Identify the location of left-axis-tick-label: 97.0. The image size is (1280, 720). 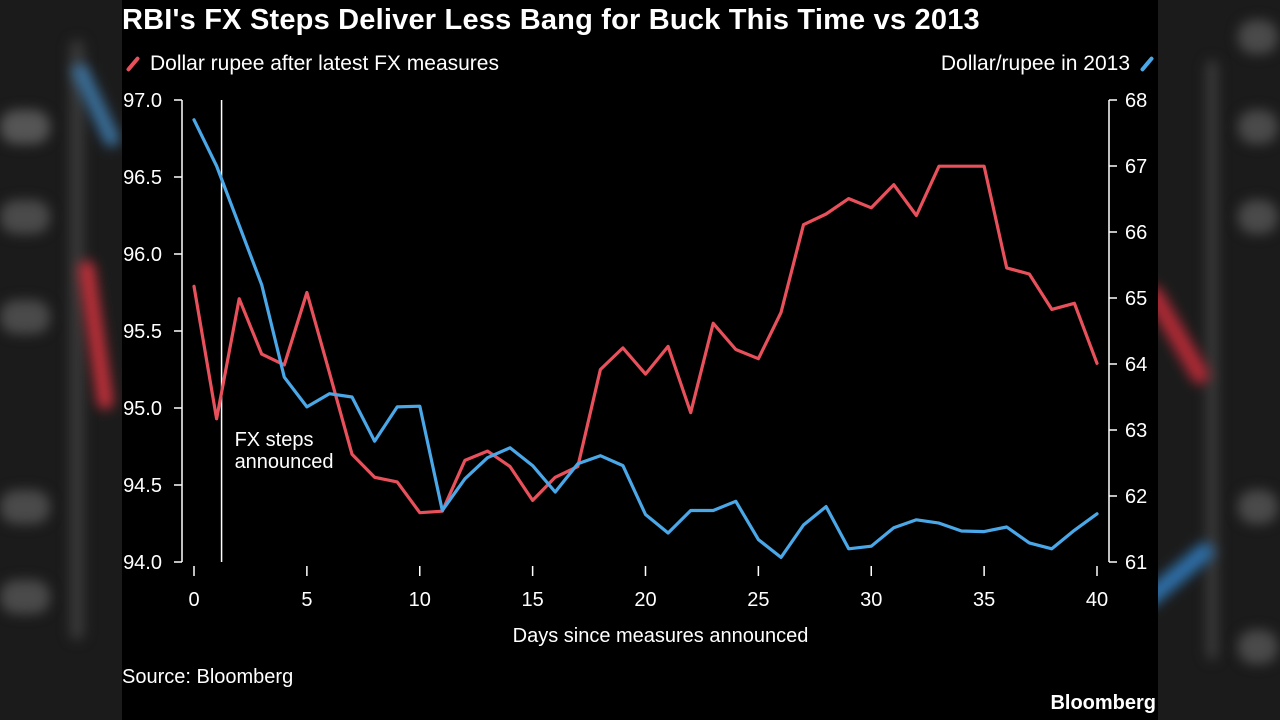
(142, 101).